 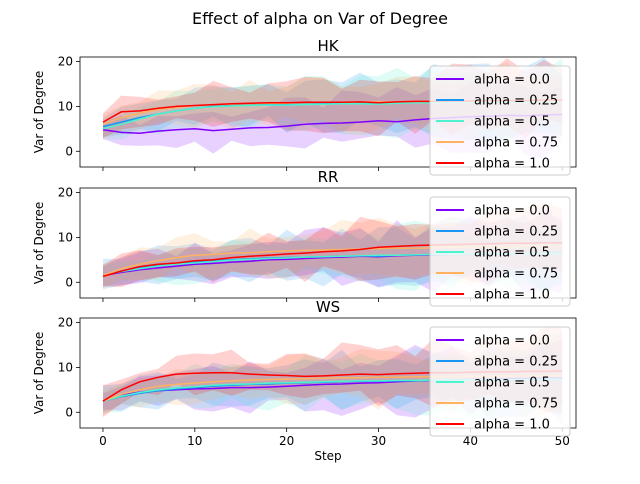 I want to click on x-tick-label: 10, so click(x=194, y=441).